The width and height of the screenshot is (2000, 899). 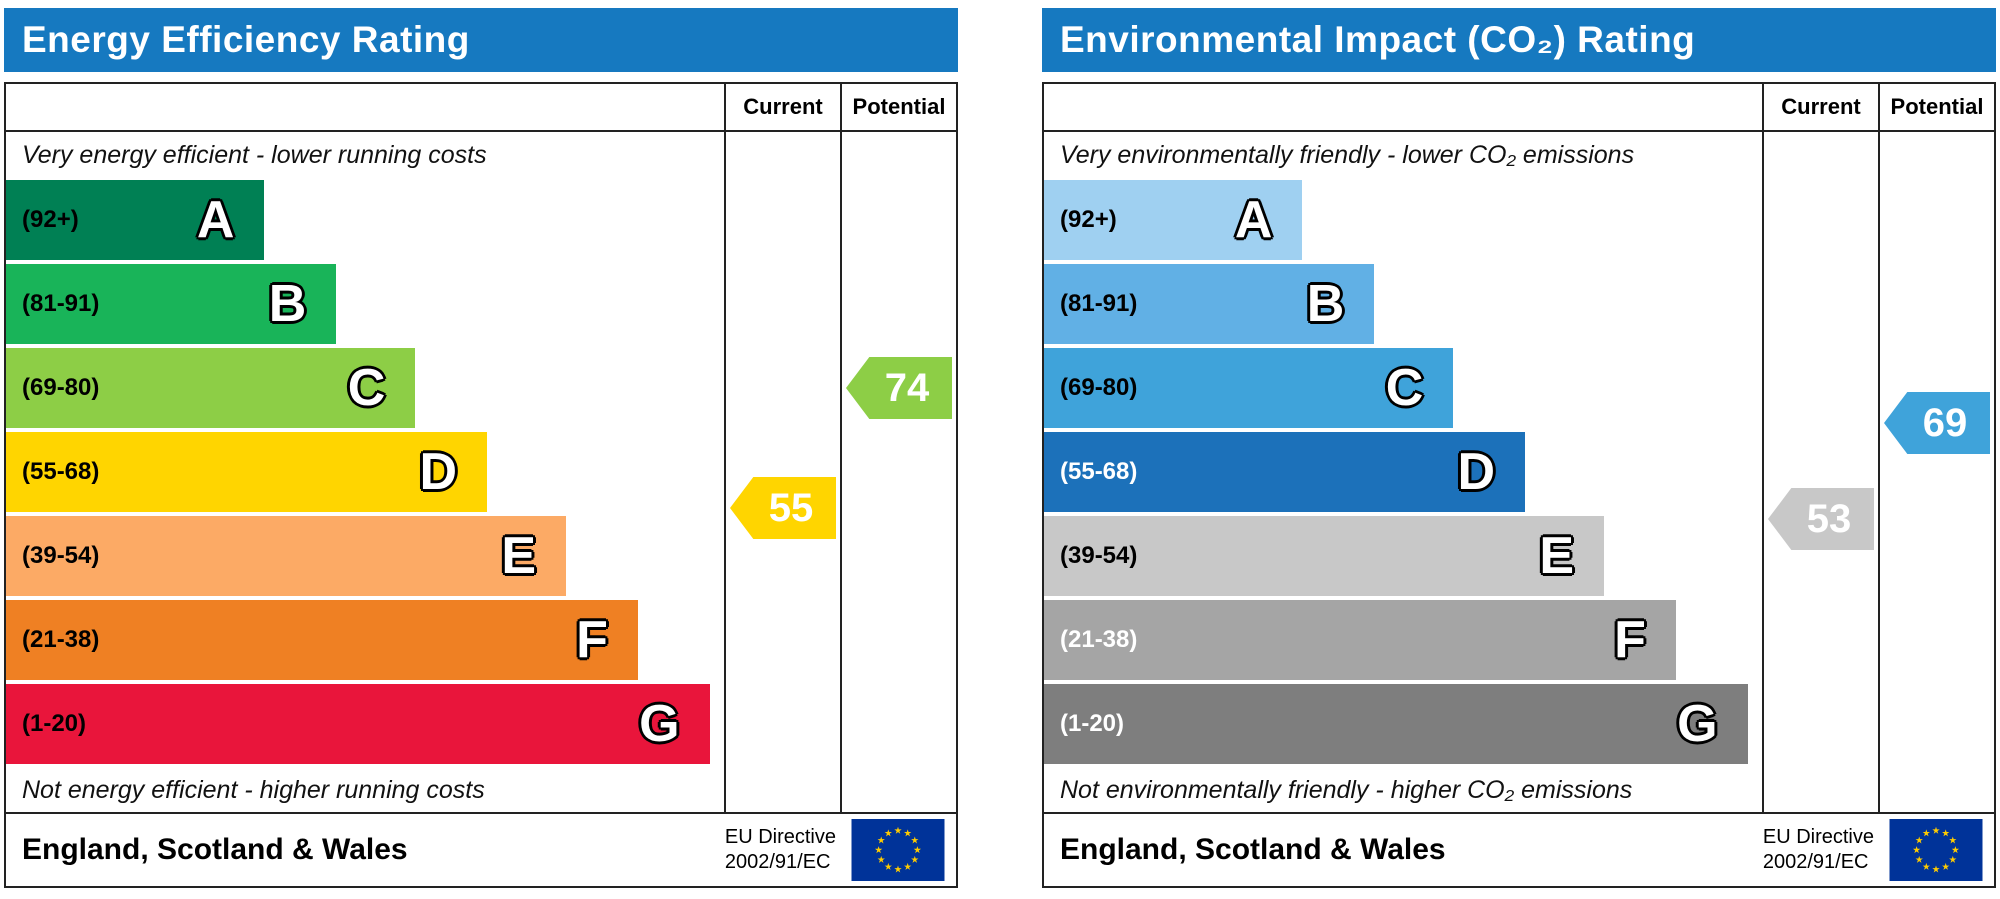 I want to click on band-g: (1-20) G, so click(x=358, y=724).